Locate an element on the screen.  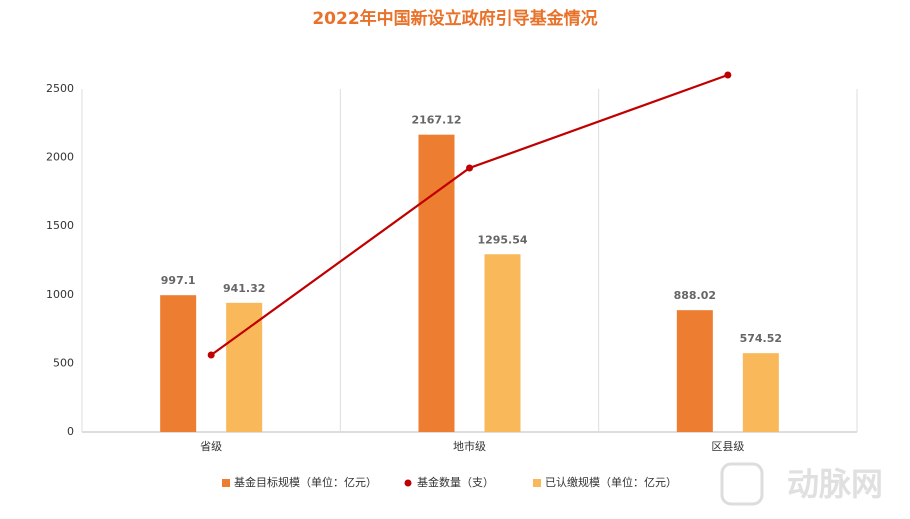
x-tick-label: 地市级 is located at coordinates (469, 446).